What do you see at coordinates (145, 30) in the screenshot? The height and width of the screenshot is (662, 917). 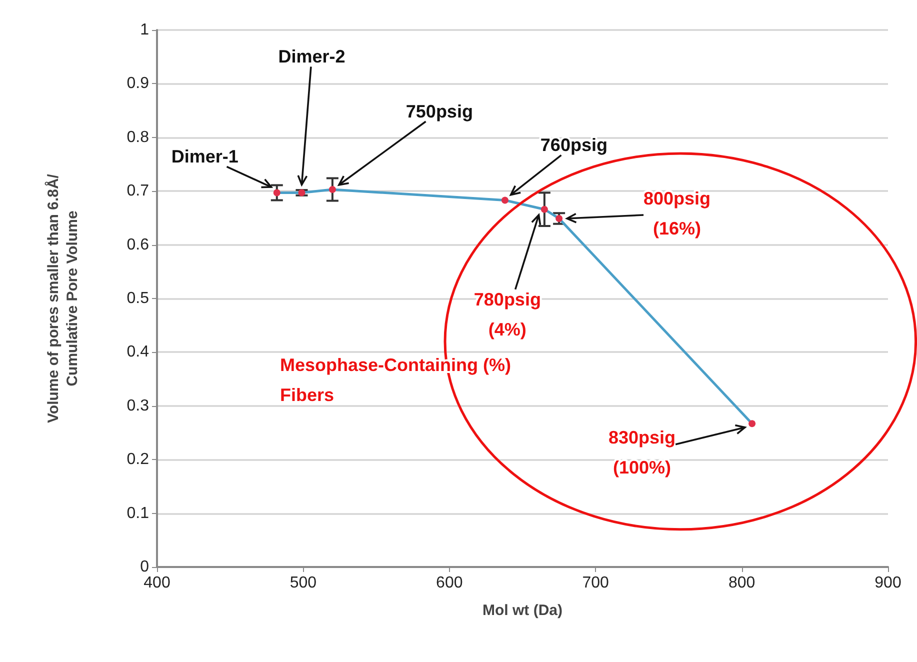 I see `y-tick-label: 1` at bounding box center [145, 30].